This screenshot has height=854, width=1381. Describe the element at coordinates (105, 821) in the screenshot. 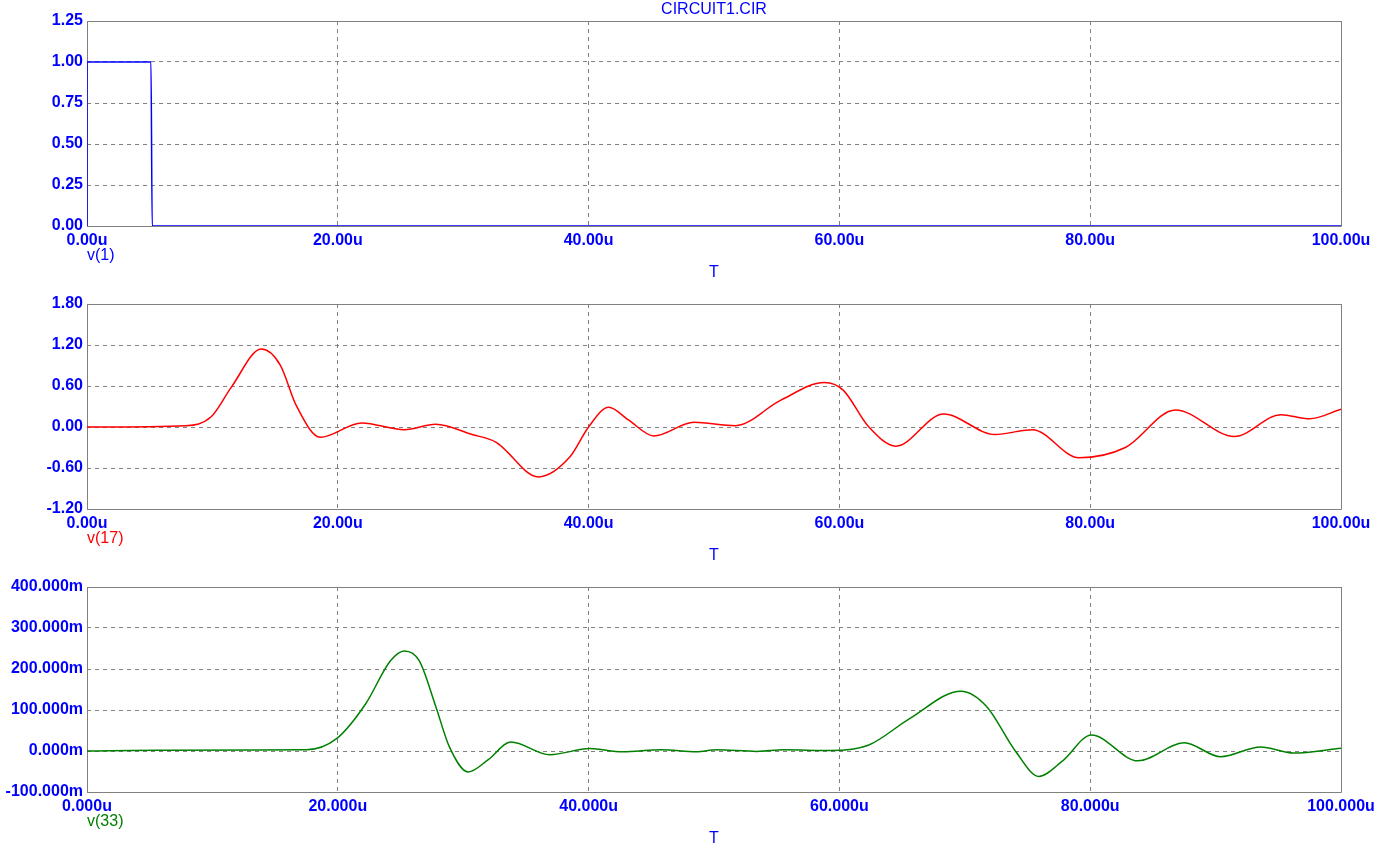

I see `text: v(33)` at that location.